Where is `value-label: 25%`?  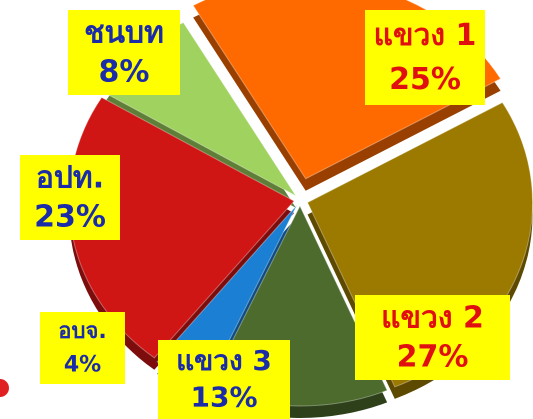
value-label: 25% is located at coordinates (425, 79).